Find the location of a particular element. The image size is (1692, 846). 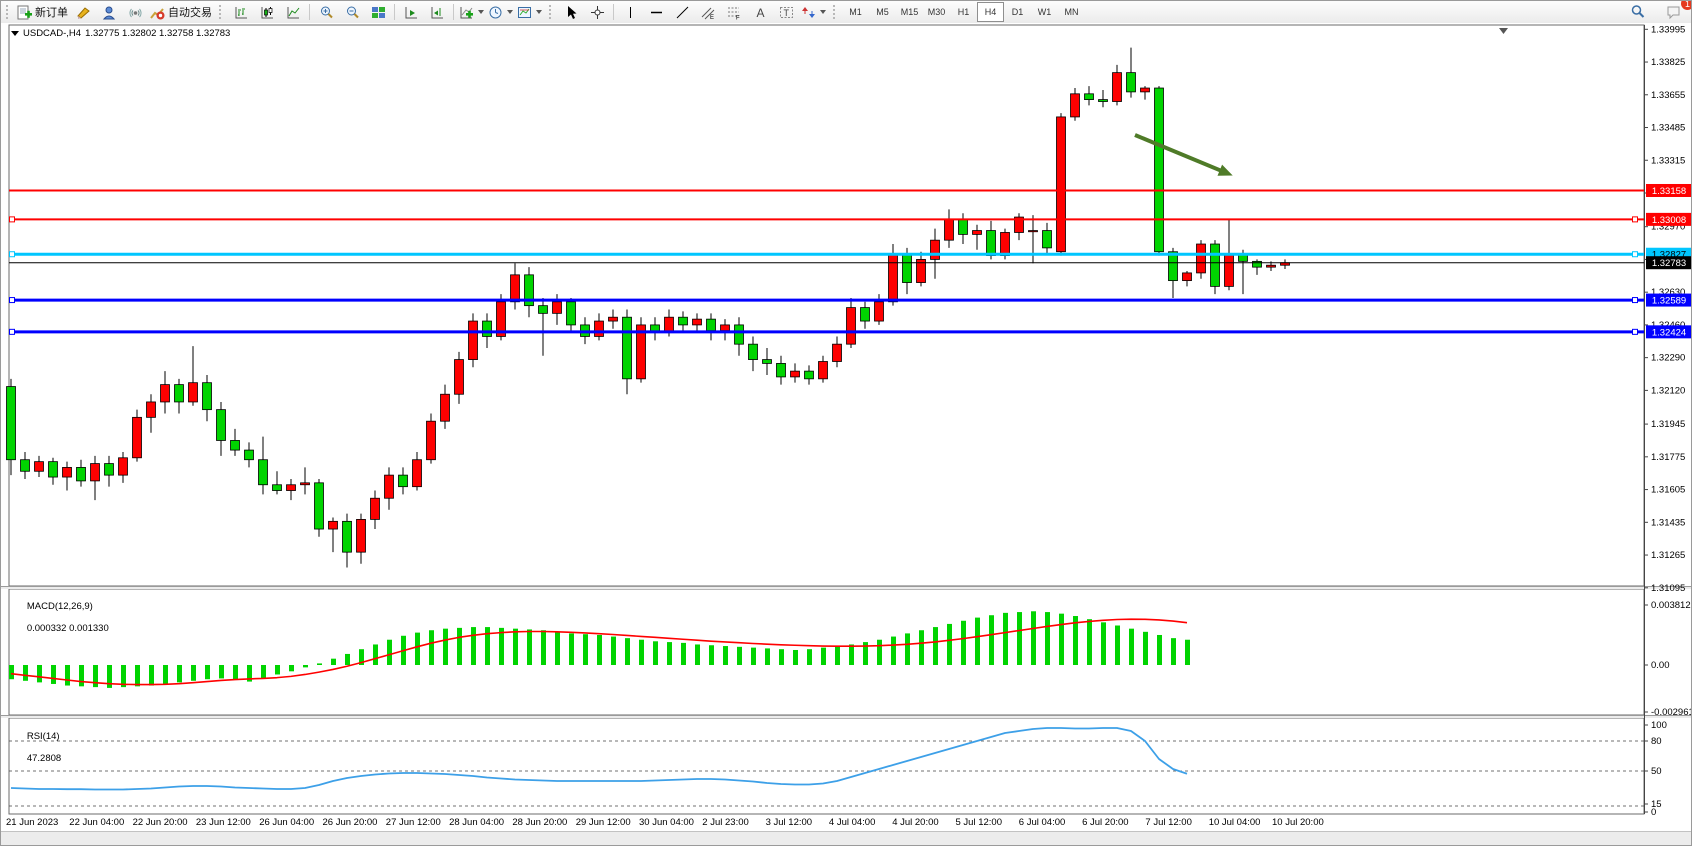

hline-1.32589 is located at coordinates (826, 300).